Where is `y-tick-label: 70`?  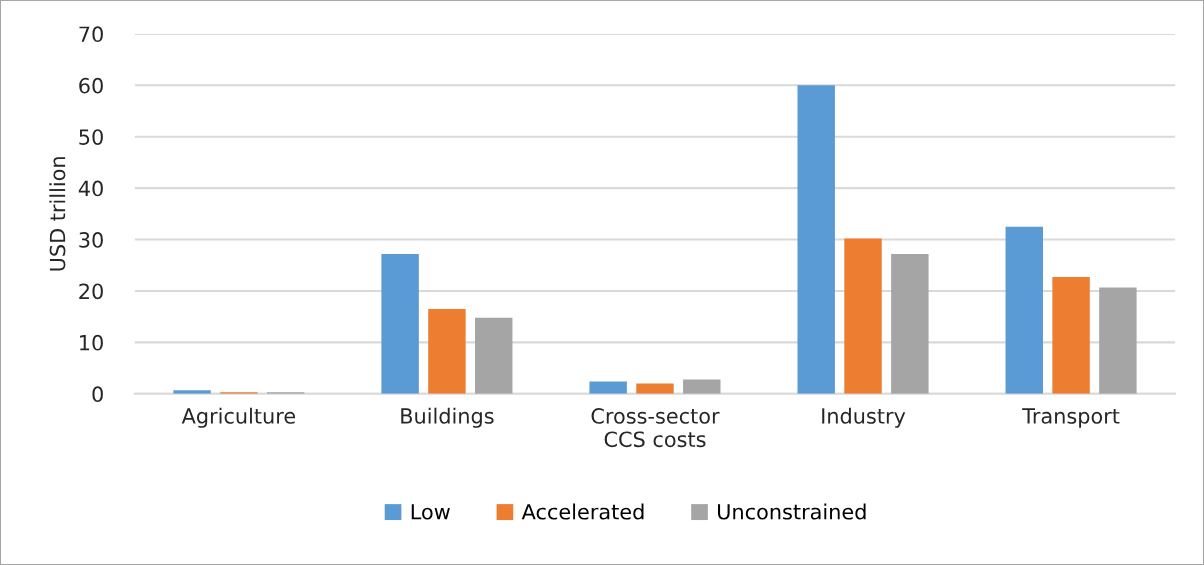
y-tick-label: 70 is located at coordinates (91, 34).